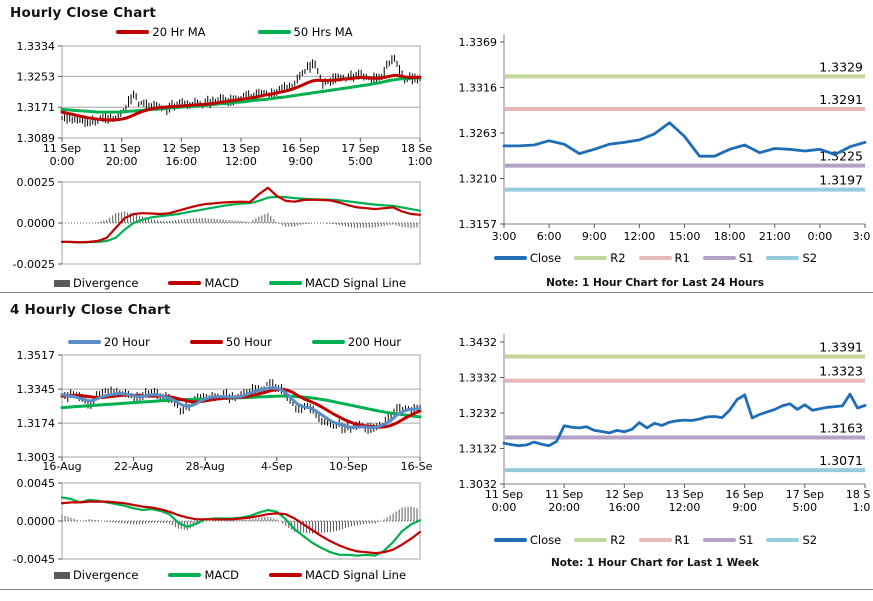  I want to click on svg-text: 3:00, so click(504, 236).